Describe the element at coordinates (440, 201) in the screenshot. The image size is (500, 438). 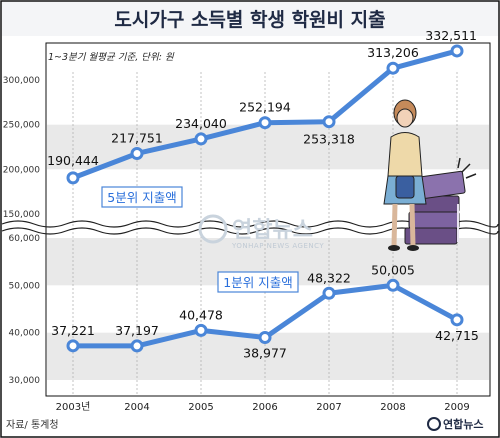
I see `books-icon` at that location.